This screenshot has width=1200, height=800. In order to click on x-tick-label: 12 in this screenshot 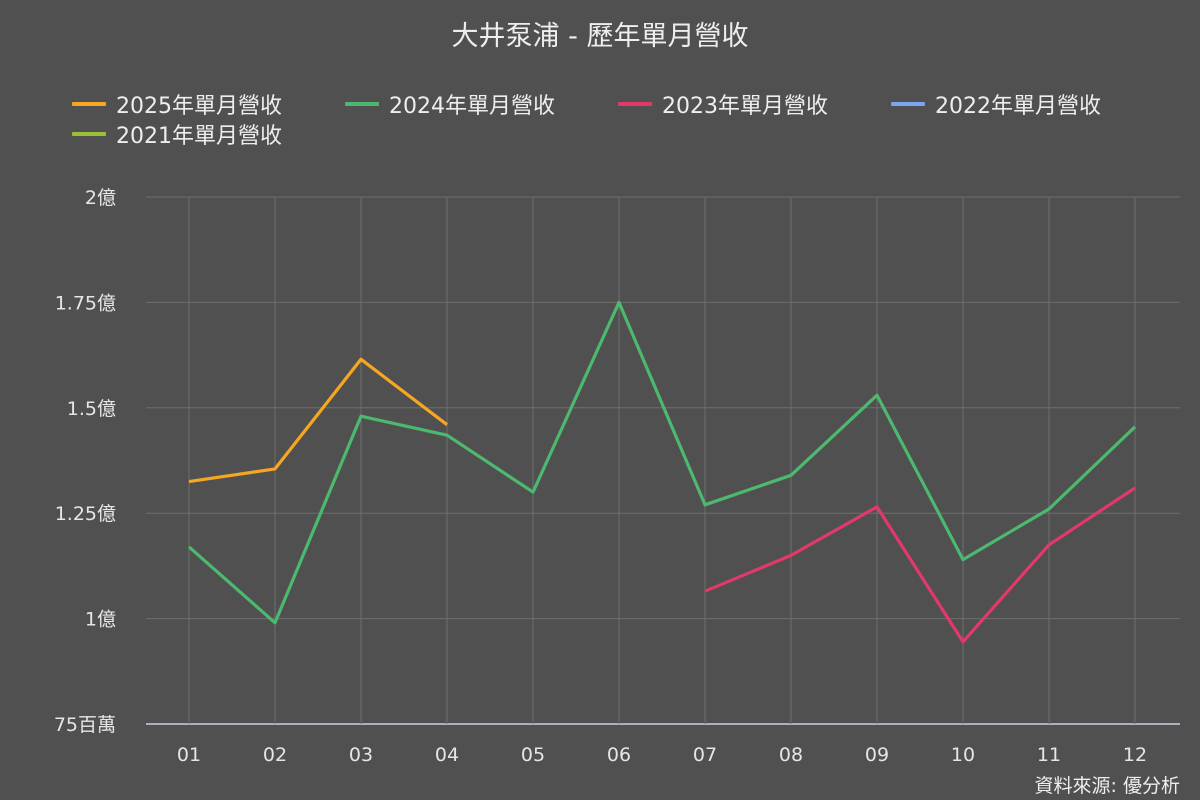, I will do `click(1135, 755)`.